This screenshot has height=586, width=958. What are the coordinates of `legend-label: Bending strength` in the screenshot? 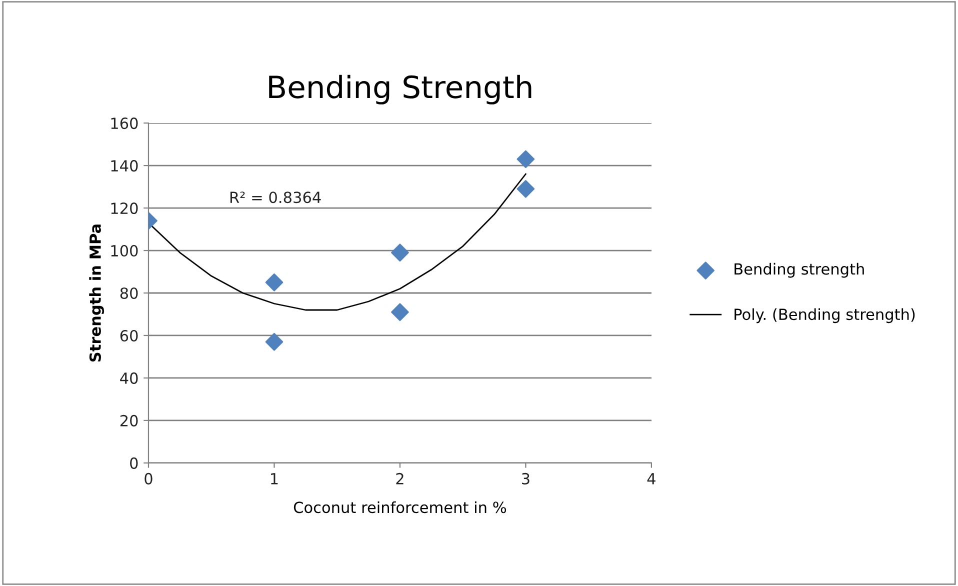 It's located at (799, 270).